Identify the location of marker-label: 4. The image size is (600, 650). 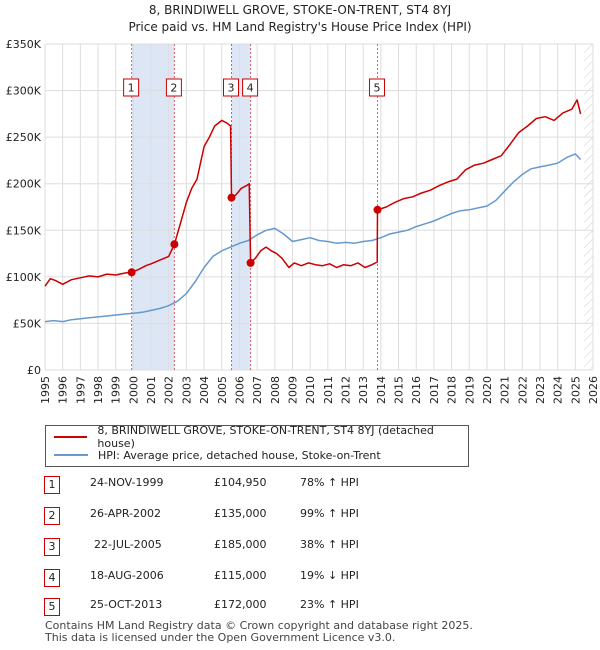
(250, 88).